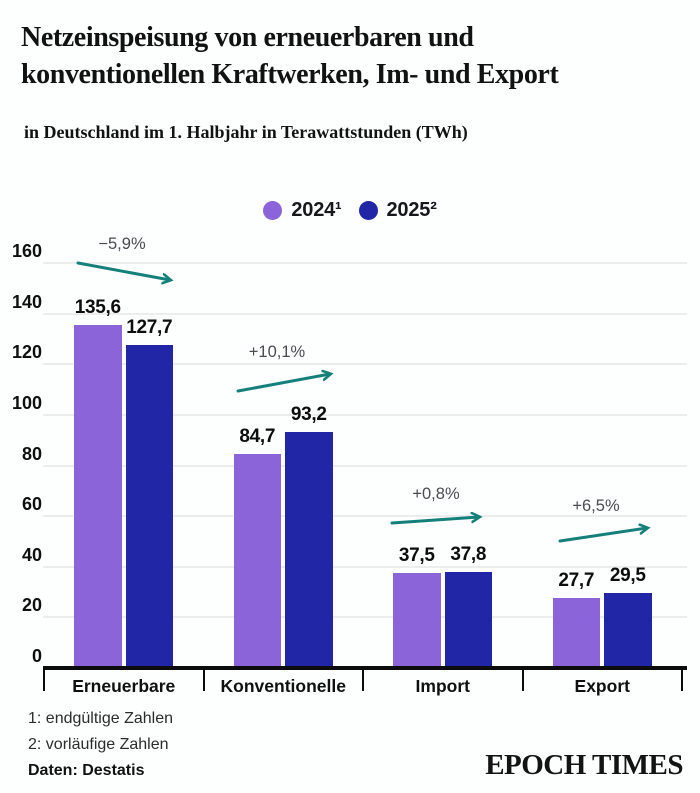  What do you see at coordinates (26, 352) in the screenshot?
I see `y-tick-label: 120` at bounding box center [26, 352].